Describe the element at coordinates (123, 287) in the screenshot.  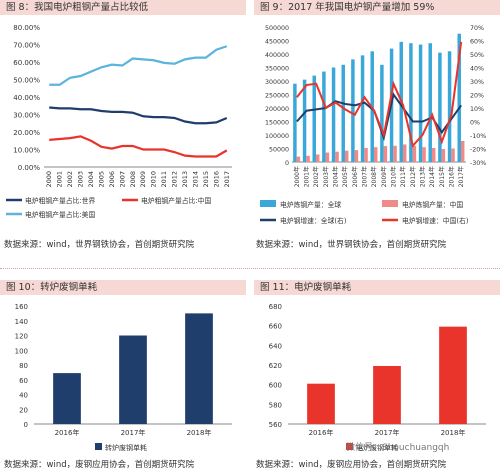
I see `fig10-title: 图 10：转炉废钢单耗` at that location.